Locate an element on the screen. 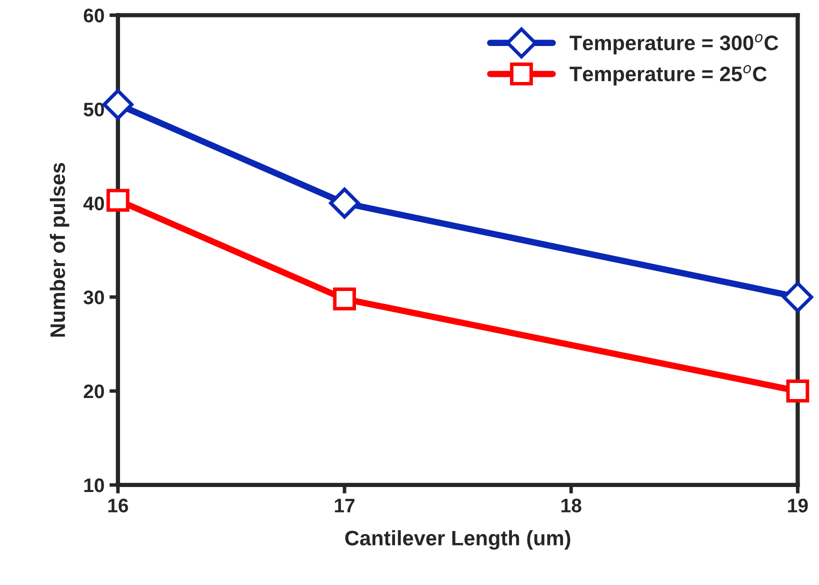  x-axis-title: Cantilever Length (um) is located at coordinates (457, 540).